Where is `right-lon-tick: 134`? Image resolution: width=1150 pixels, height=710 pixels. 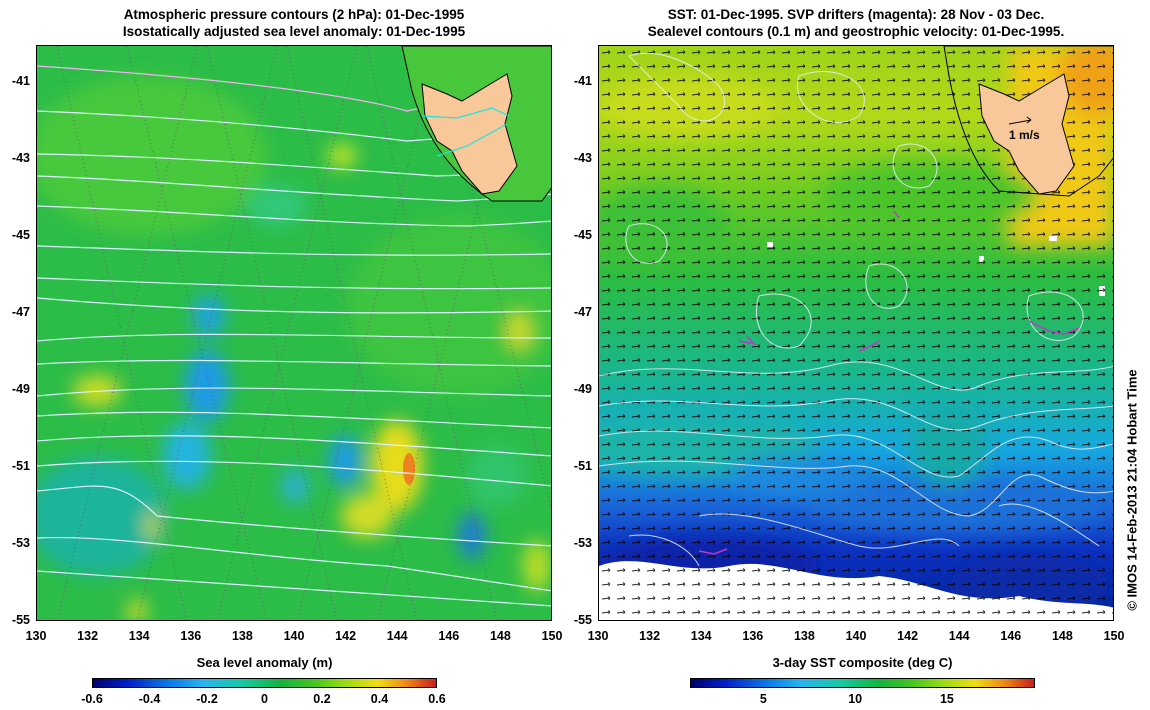 right-lon-tick: 134 is located at coordinates (701, 636).